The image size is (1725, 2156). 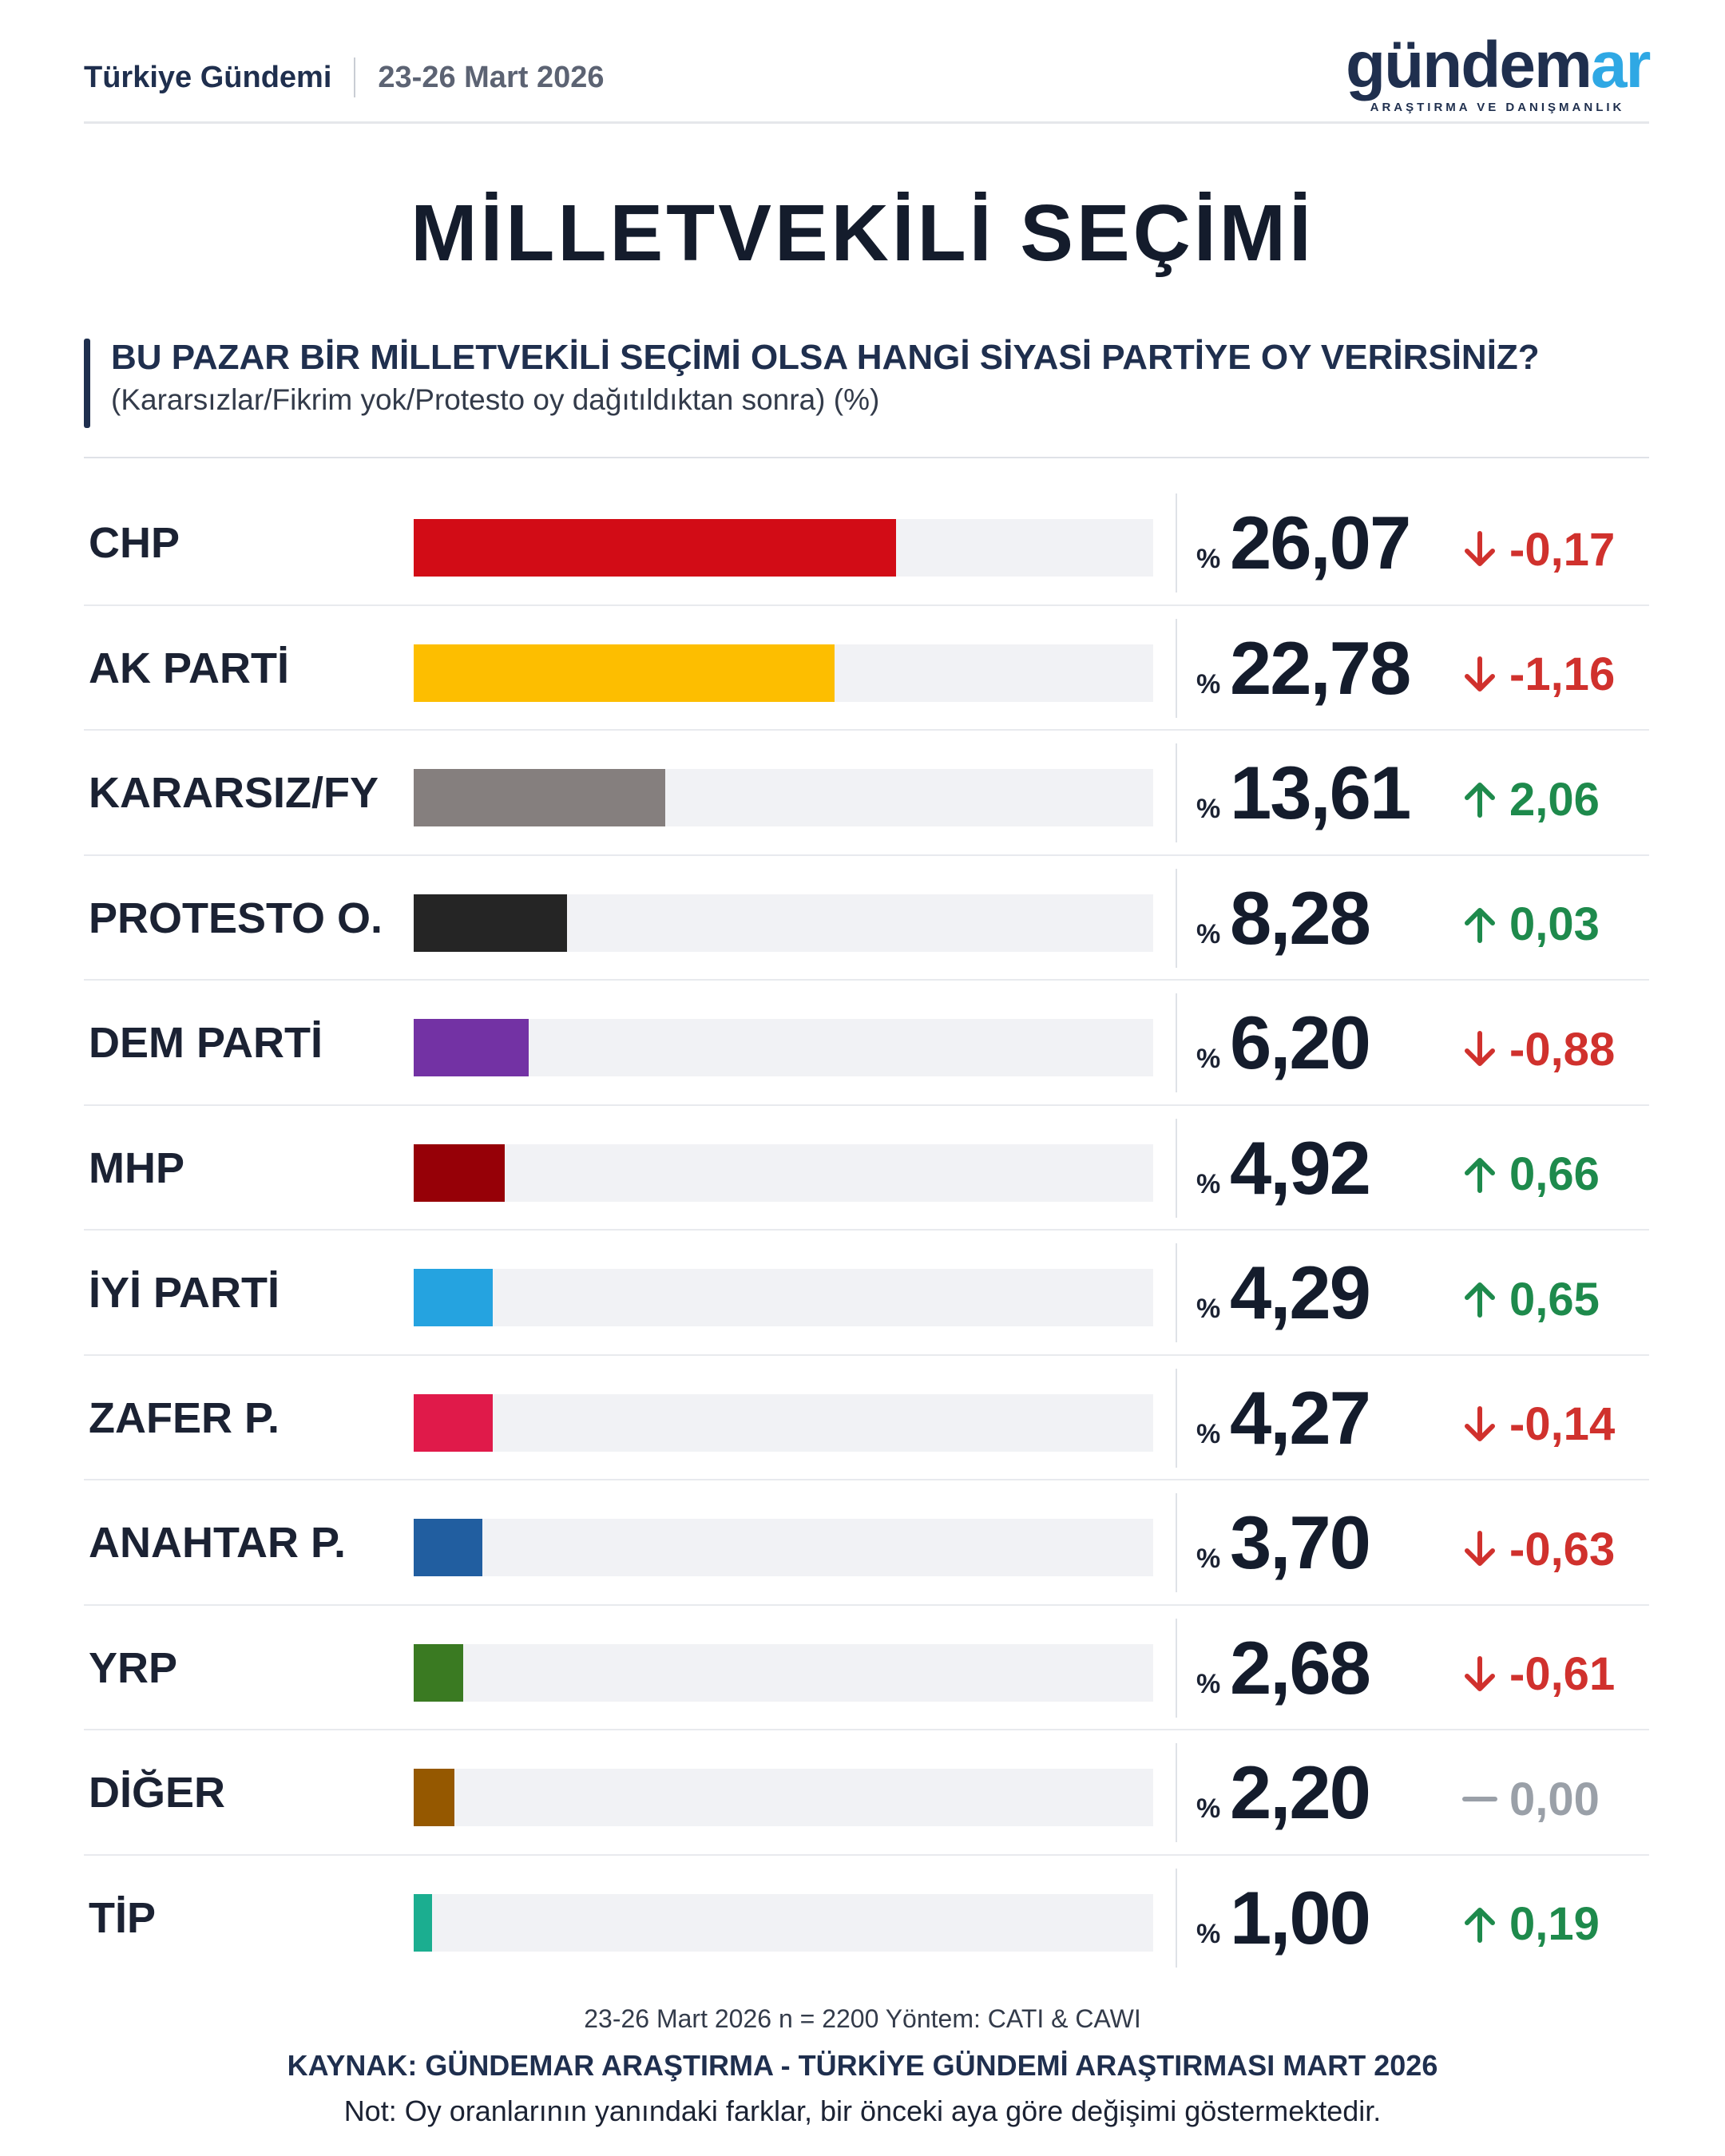 I want to click on change-label: -0,61, so click(x=1563, y=1674).